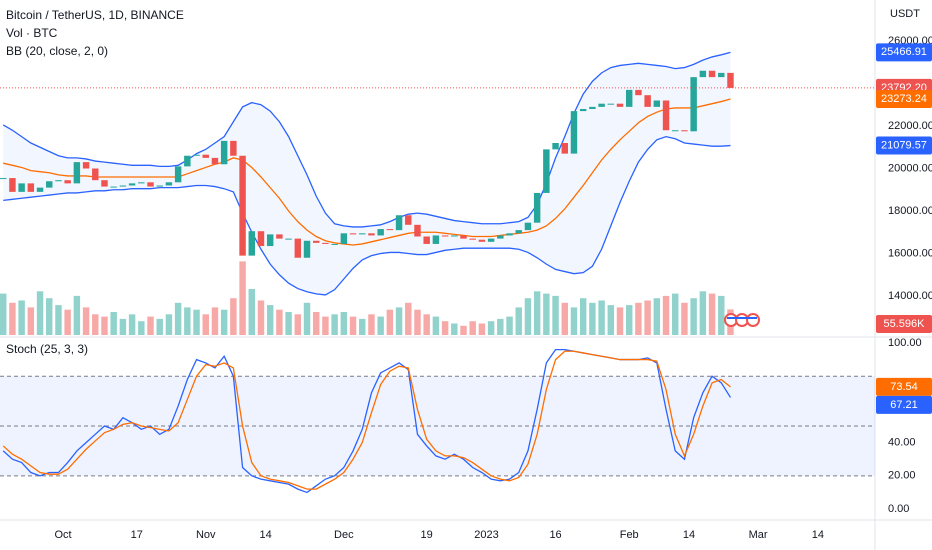 This screenshot has width=932, height=550. What do you see at coordinates (904, 52) in the screenshot?
I see `bb-upper-tag-box` at bounding box center [904, 52].